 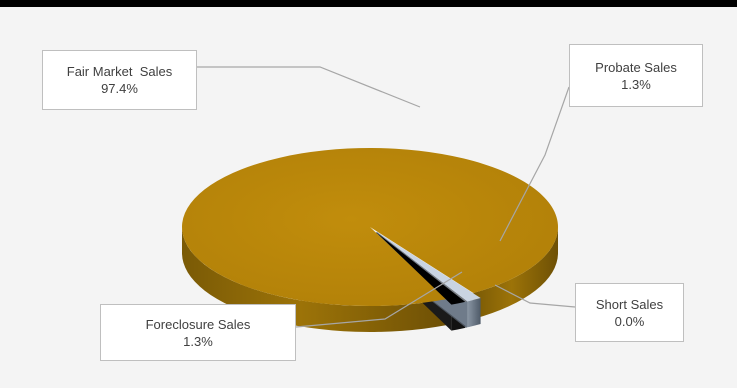 What do you see at coordinates (309, 87) in the screenshot?
I see `leader-line-fair-market-sales` at bounding box center [309, 87].